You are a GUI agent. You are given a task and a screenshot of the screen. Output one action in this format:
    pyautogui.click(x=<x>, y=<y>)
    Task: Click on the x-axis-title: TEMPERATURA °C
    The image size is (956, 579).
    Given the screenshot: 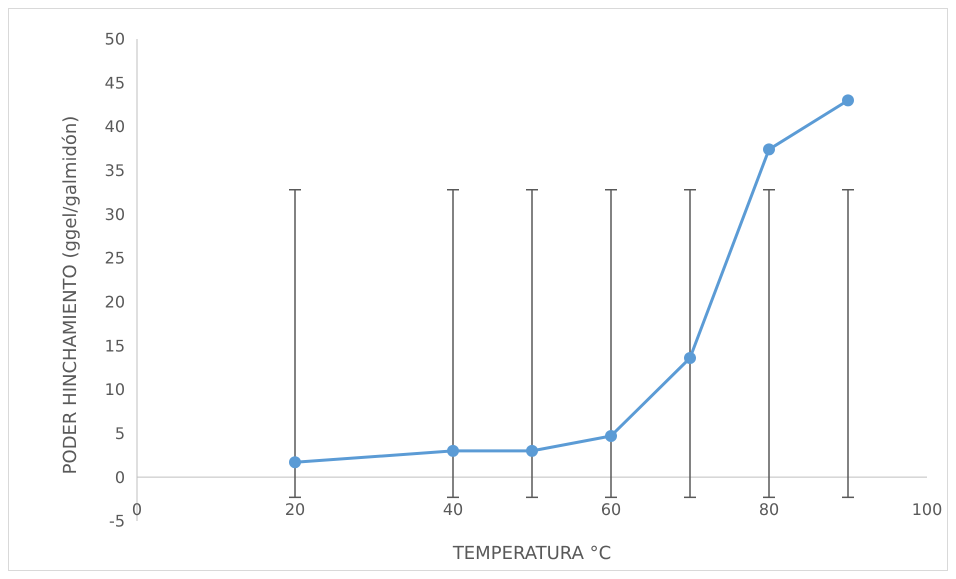 What is the action you would take?
    pyautogui.click(x=532, y=553)
    